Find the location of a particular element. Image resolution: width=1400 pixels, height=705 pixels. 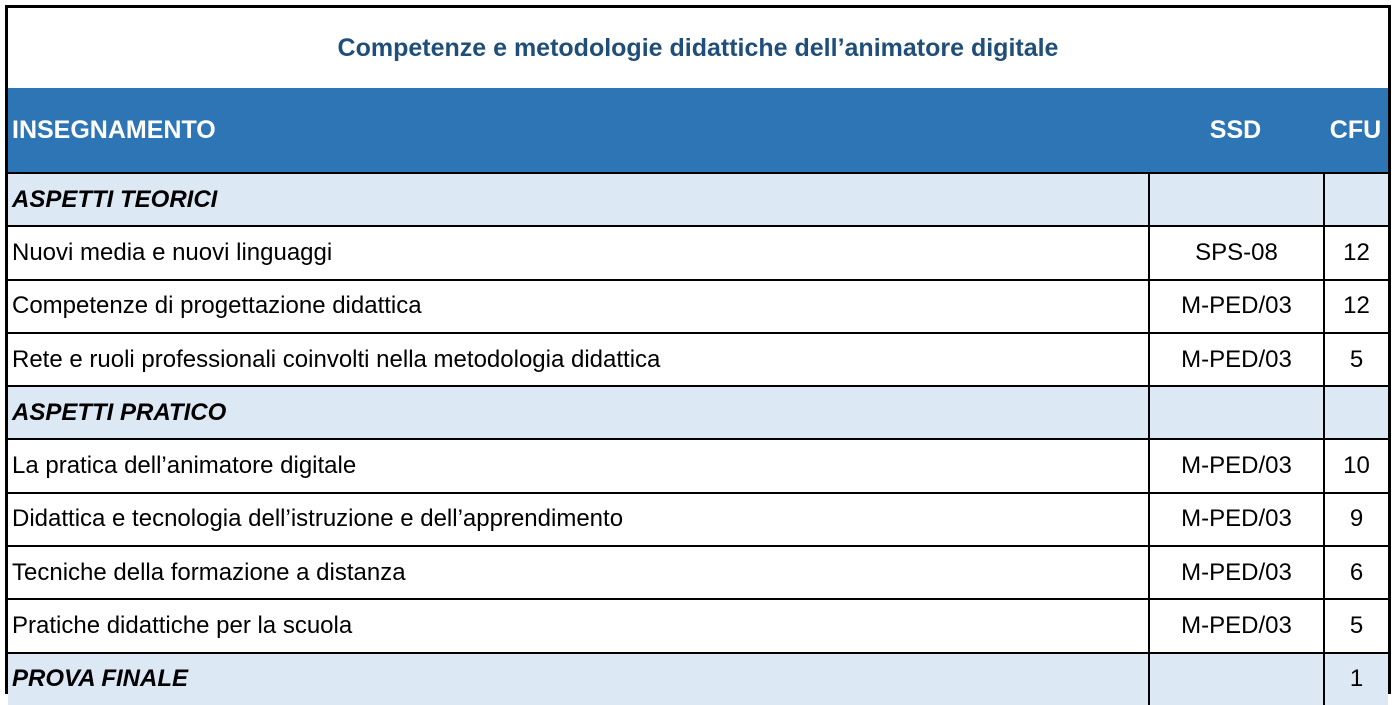

table-header: INSEGNAMENTO SSD CFU is located at coordinates (698, 130).